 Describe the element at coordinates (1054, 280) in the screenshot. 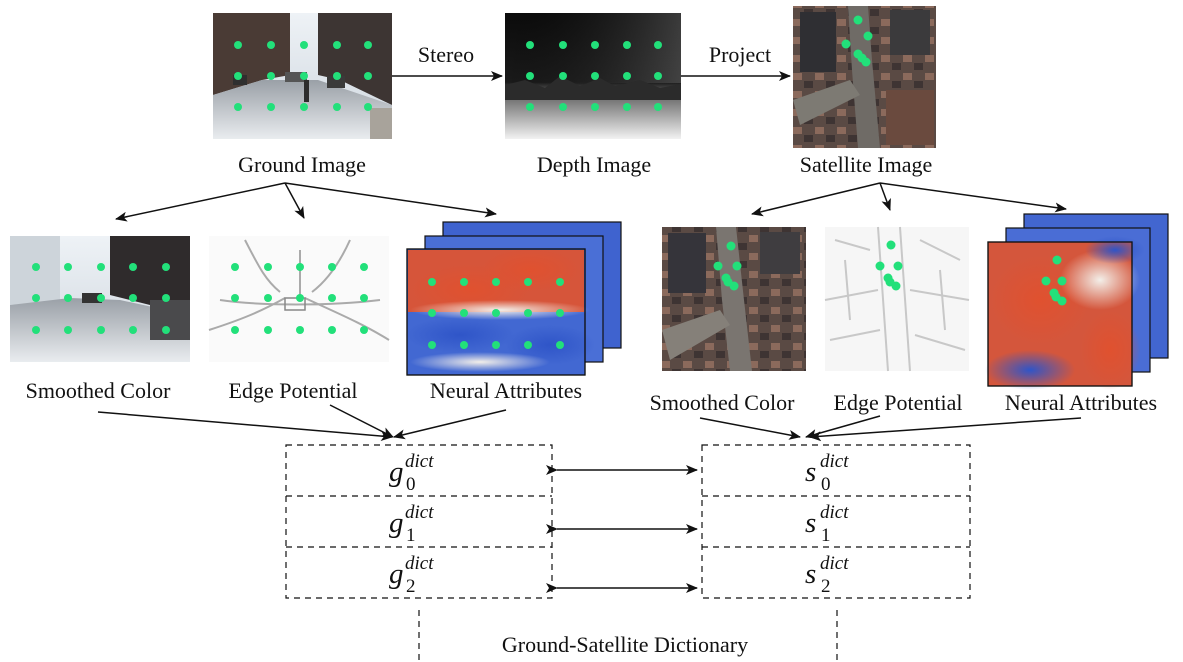

I see `satellite-neural-attributes-keypoints` at that location.